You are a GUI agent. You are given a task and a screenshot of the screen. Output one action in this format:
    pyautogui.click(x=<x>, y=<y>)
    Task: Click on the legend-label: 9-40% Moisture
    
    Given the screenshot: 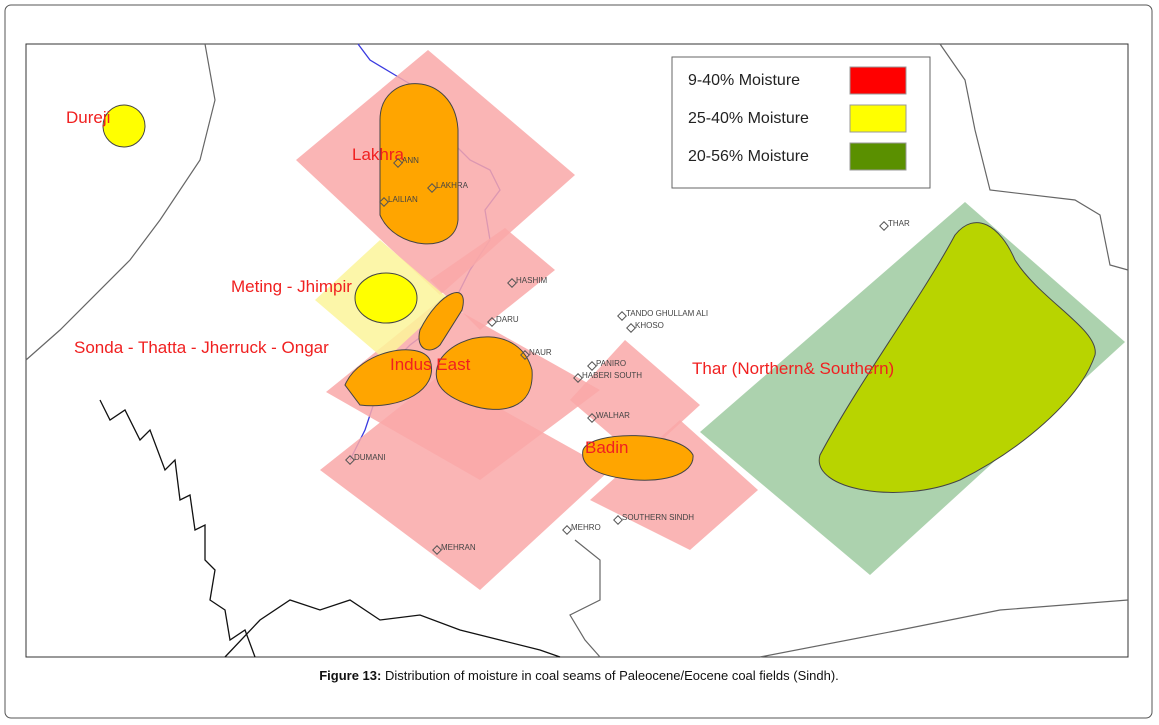 What is the action you would take?
    pyautogui.click(x=744, y=80)
    